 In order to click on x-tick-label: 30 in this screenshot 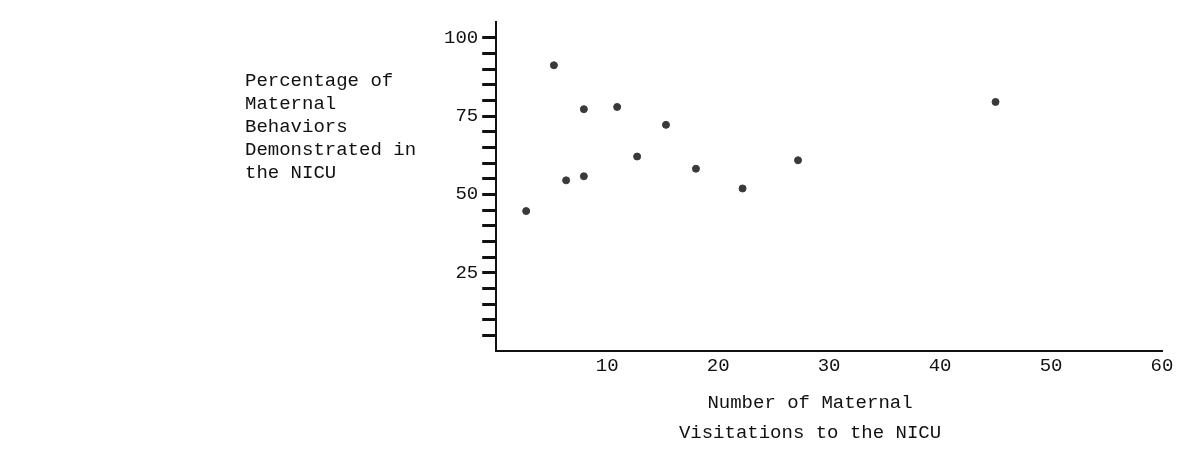, I will do `click(829, 365)`.